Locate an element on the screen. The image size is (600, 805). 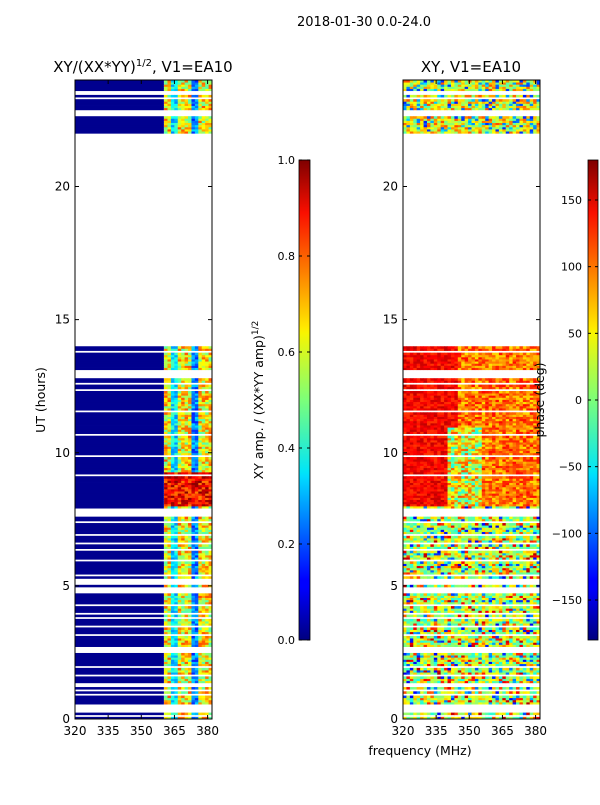
left-cb-label-main: XY amp. / (XX*YY amp) is located at coordinates (258, 407).